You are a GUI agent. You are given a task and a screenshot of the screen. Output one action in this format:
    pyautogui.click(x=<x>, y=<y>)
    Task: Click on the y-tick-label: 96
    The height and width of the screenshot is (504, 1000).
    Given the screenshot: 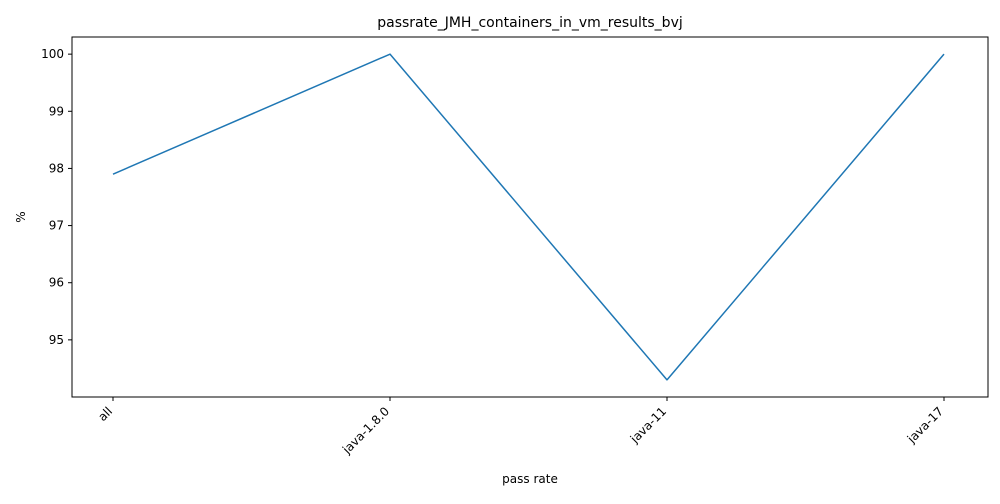 What is the action you would take?
    pyautogui.click(x=56, y=283)
    